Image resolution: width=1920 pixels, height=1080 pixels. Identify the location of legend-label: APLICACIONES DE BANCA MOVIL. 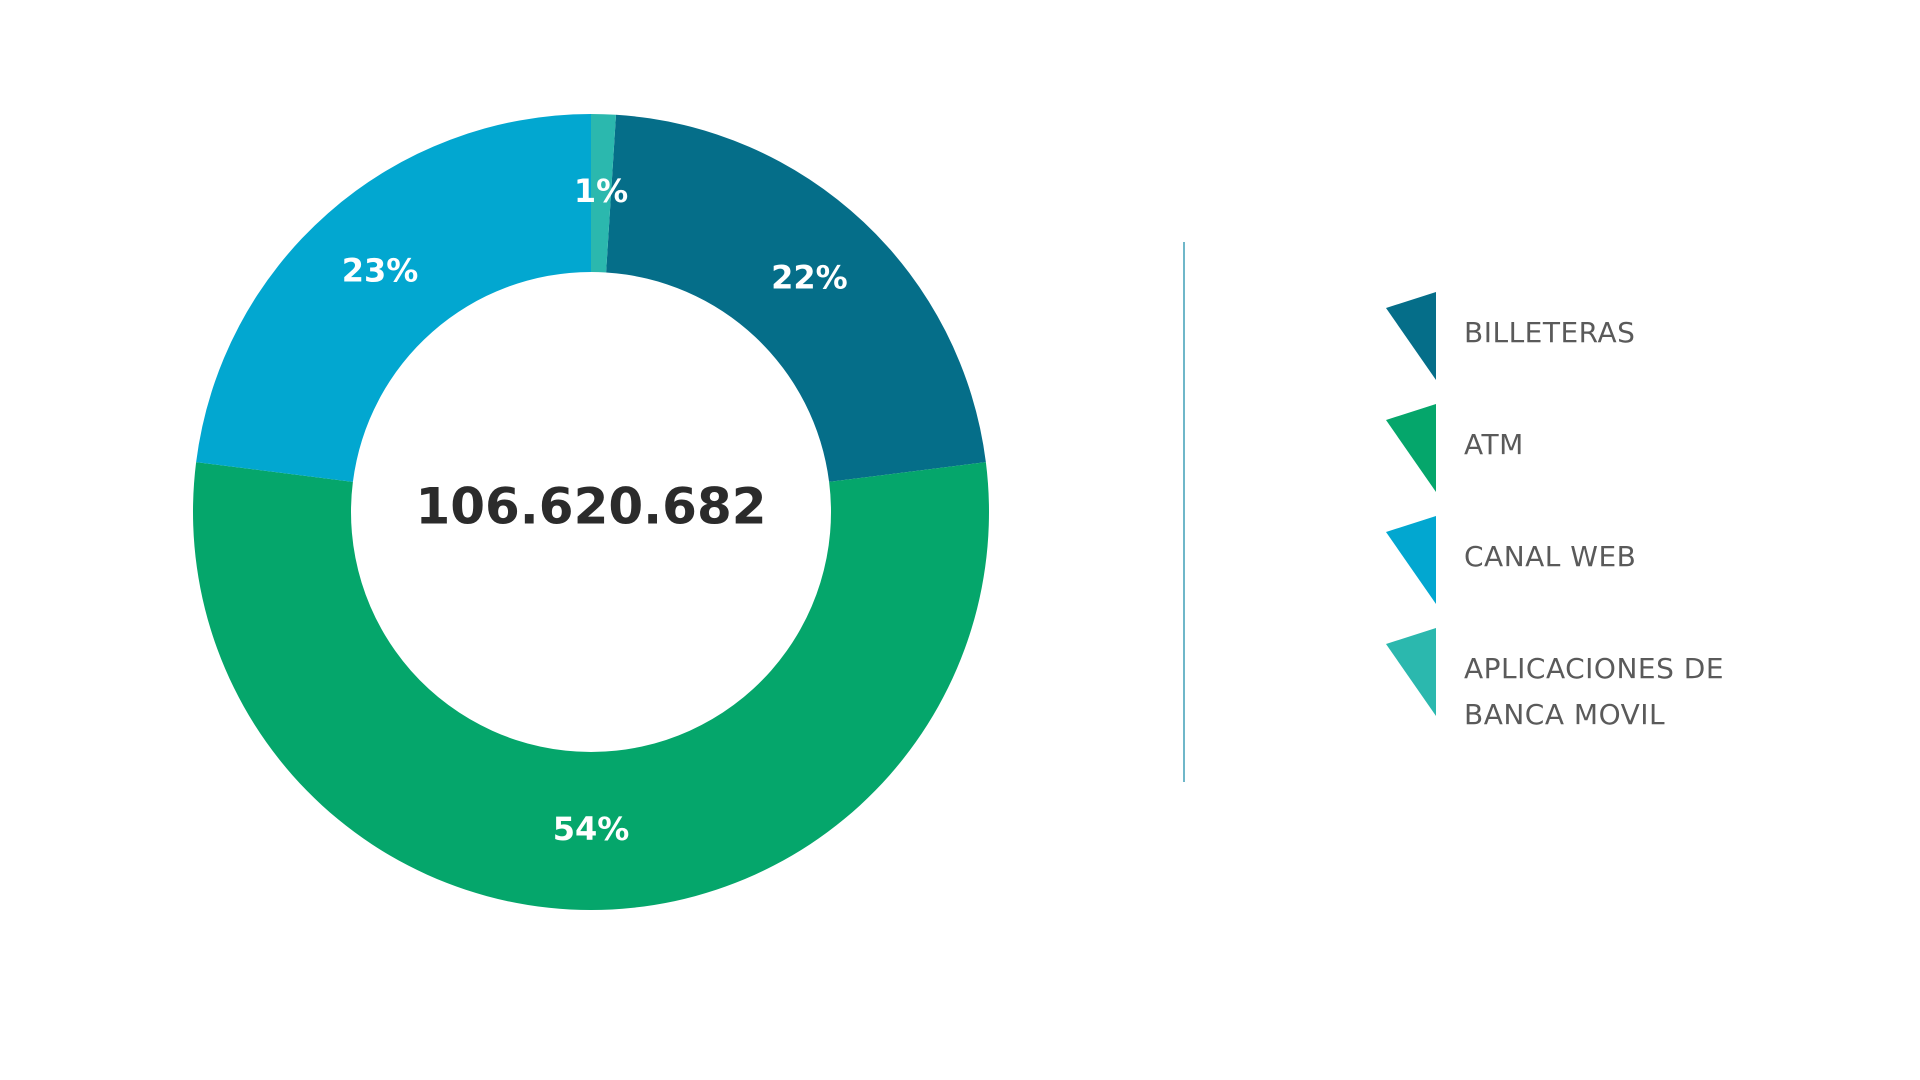
(1594, 691).